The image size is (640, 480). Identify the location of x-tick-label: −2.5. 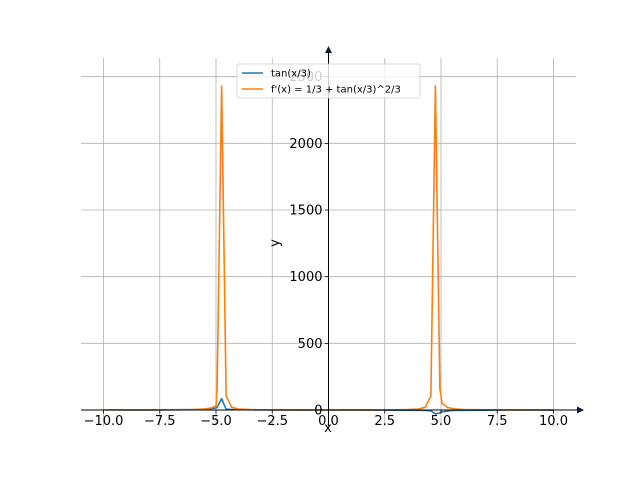
(272, 421).